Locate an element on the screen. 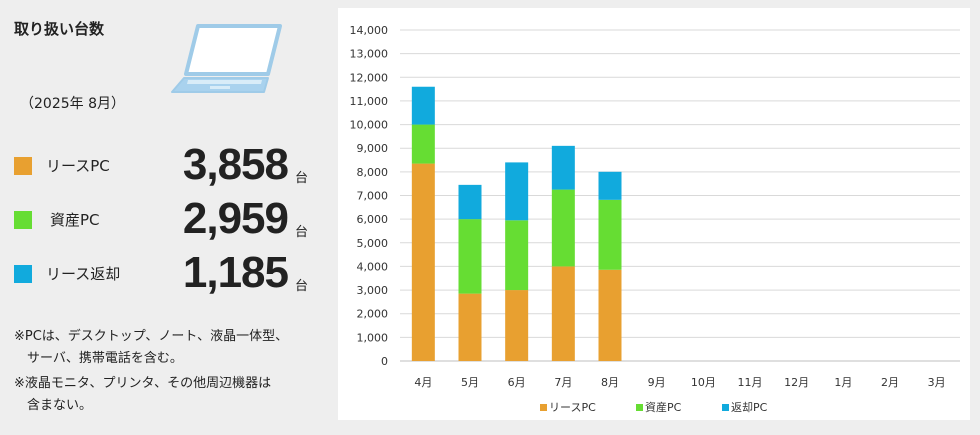 This screenshot has width=980, height=435. laptop-icon is located at coordinates (226, 58).